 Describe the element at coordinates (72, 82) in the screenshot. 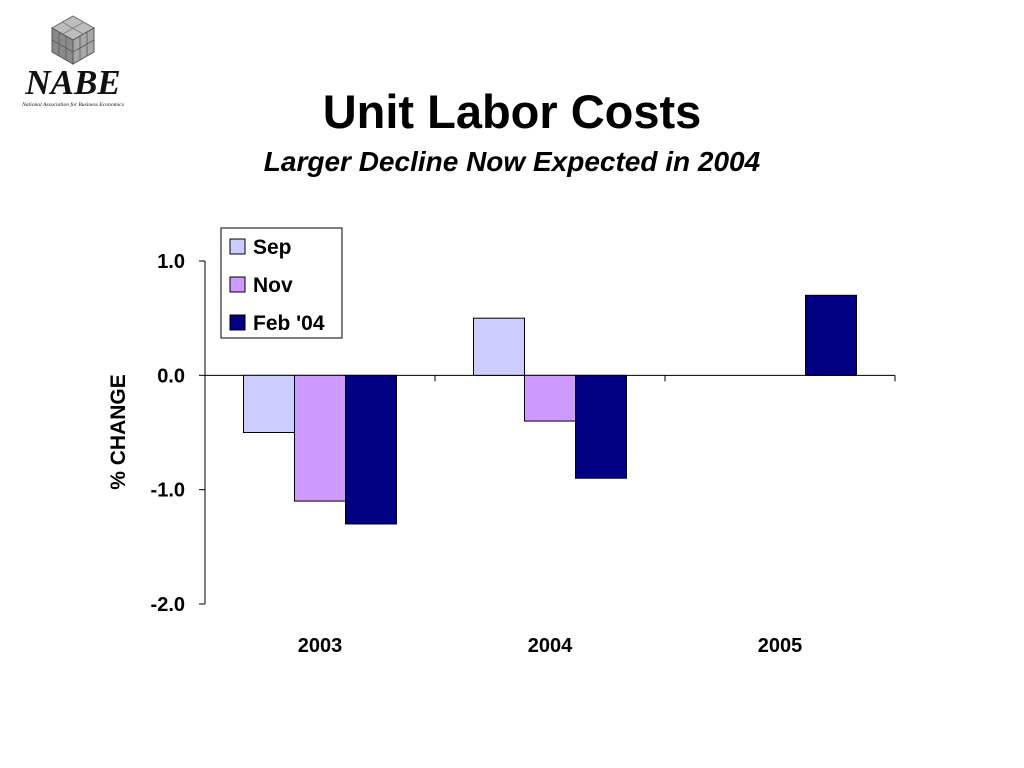

I see `logo-text: NABE` at that location.